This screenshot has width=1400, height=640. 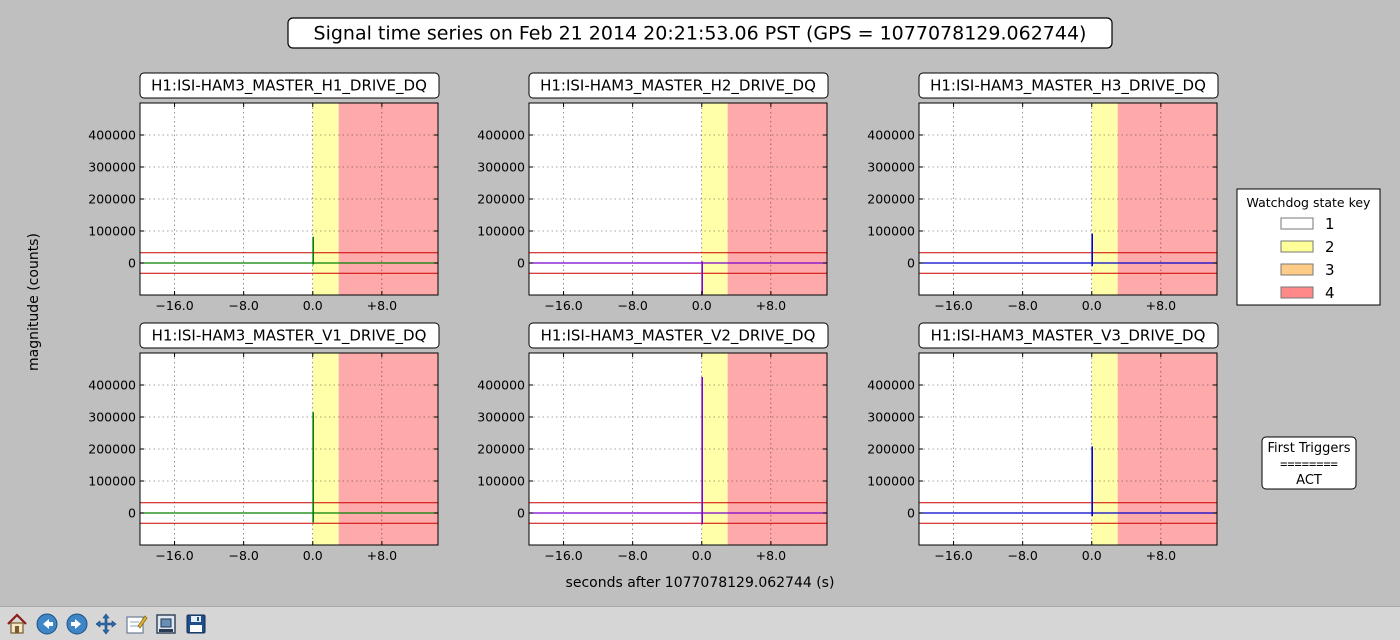 What do you see at coordinates (700, 583) in the screenshot?
I see `x-axis-label: seconds after 1077078129.062744 (s)` at bounding box center [700, 583].